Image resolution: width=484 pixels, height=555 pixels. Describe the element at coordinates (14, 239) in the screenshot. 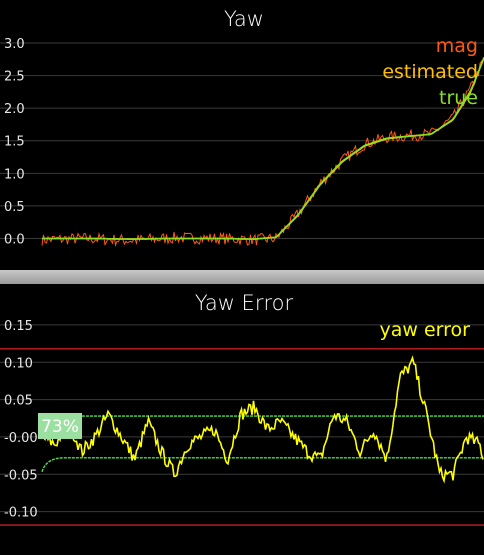

I see `y-tick-label: 0.0` at that location.